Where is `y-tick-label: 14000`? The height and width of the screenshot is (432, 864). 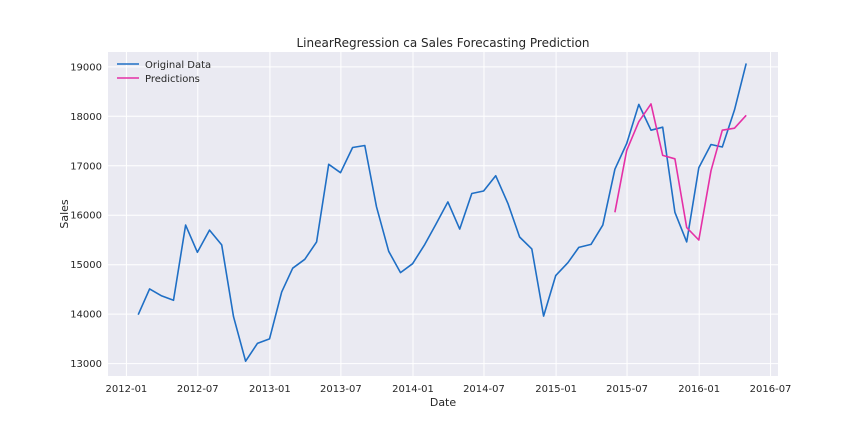 y-tick-label: 14000 is located at coordinates (86, 315).